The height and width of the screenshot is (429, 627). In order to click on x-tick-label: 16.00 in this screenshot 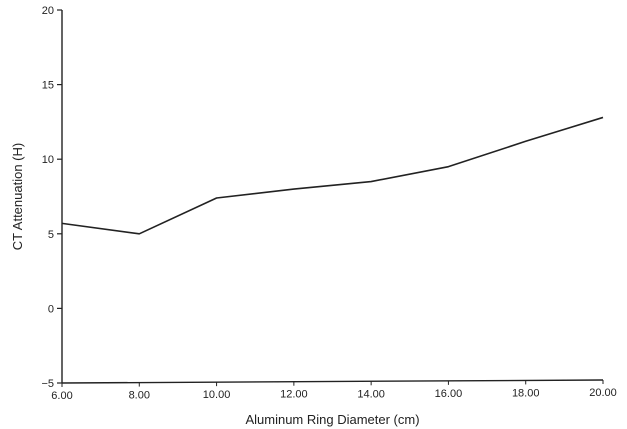, I will do `click(449, 394)`.